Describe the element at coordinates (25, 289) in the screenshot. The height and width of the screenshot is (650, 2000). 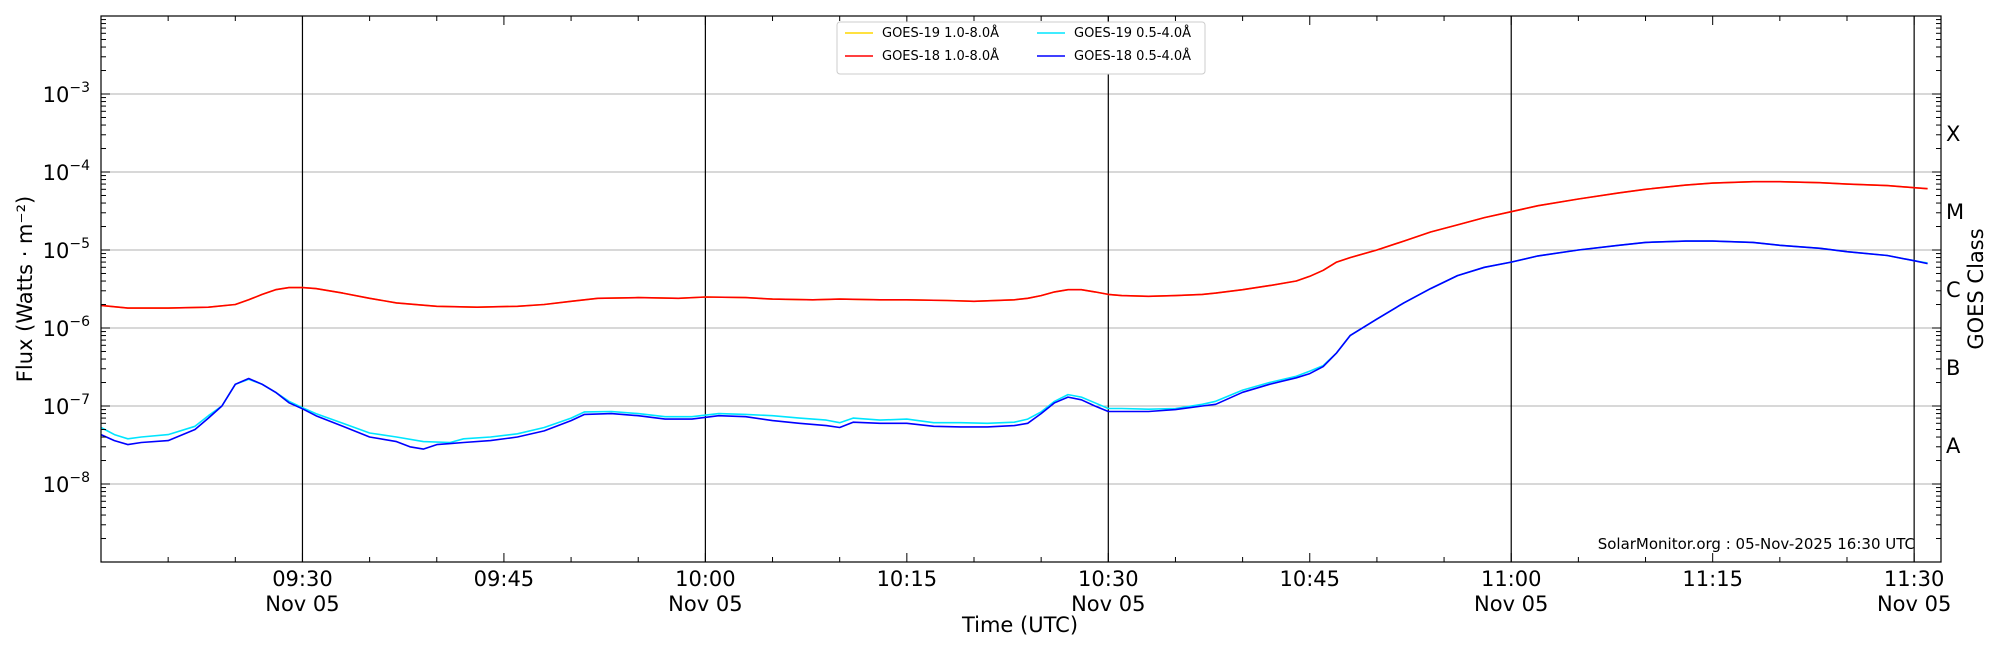
I see `y-axis-title: Flux (Watts · m⁻²)` at that location.